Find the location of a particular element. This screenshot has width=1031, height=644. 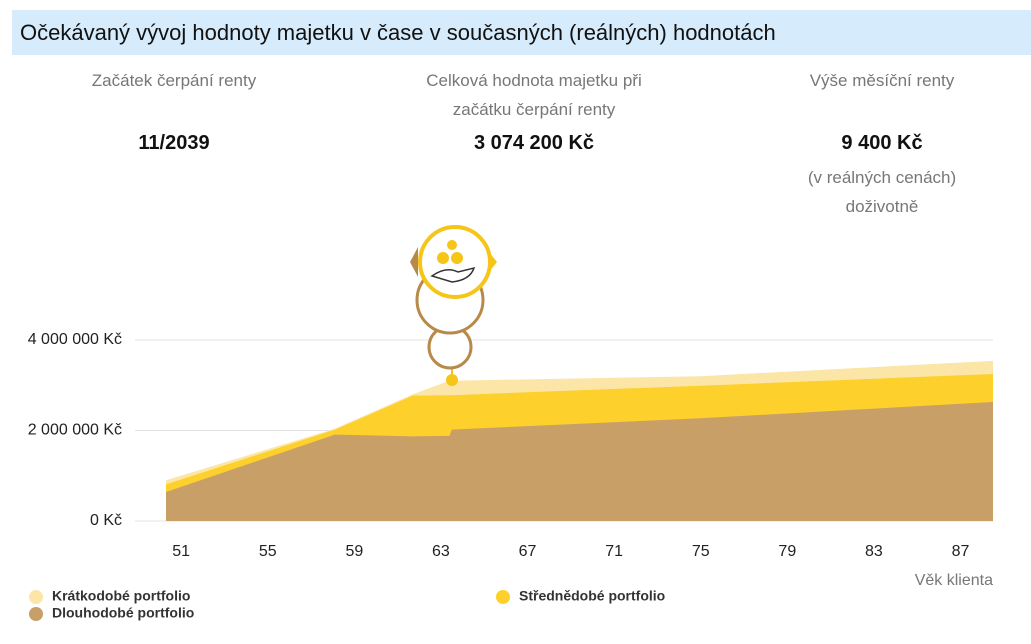

x-tick-label: 63 is located at coordinates (441, 551).